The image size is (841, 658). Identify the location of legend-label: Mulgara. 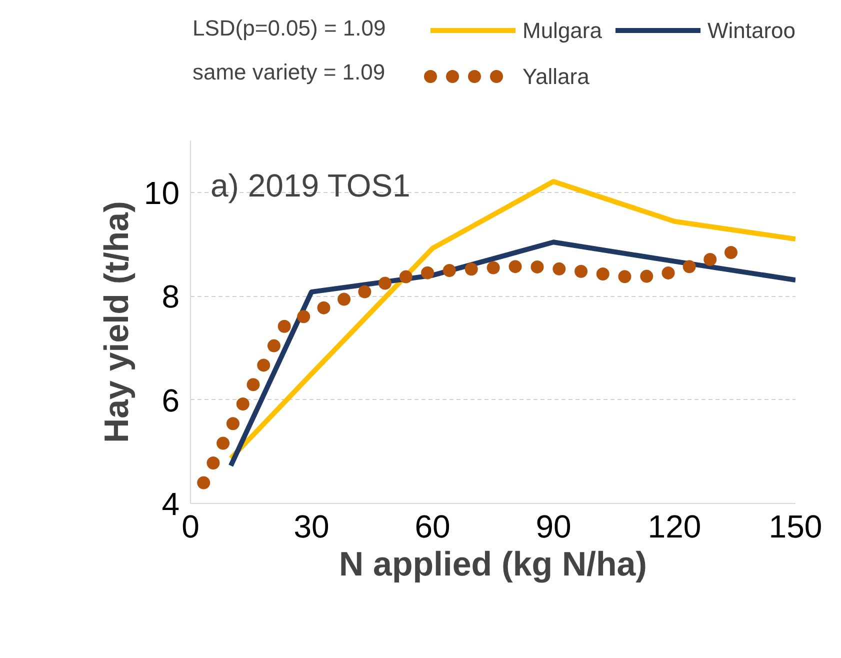
(562, 30).